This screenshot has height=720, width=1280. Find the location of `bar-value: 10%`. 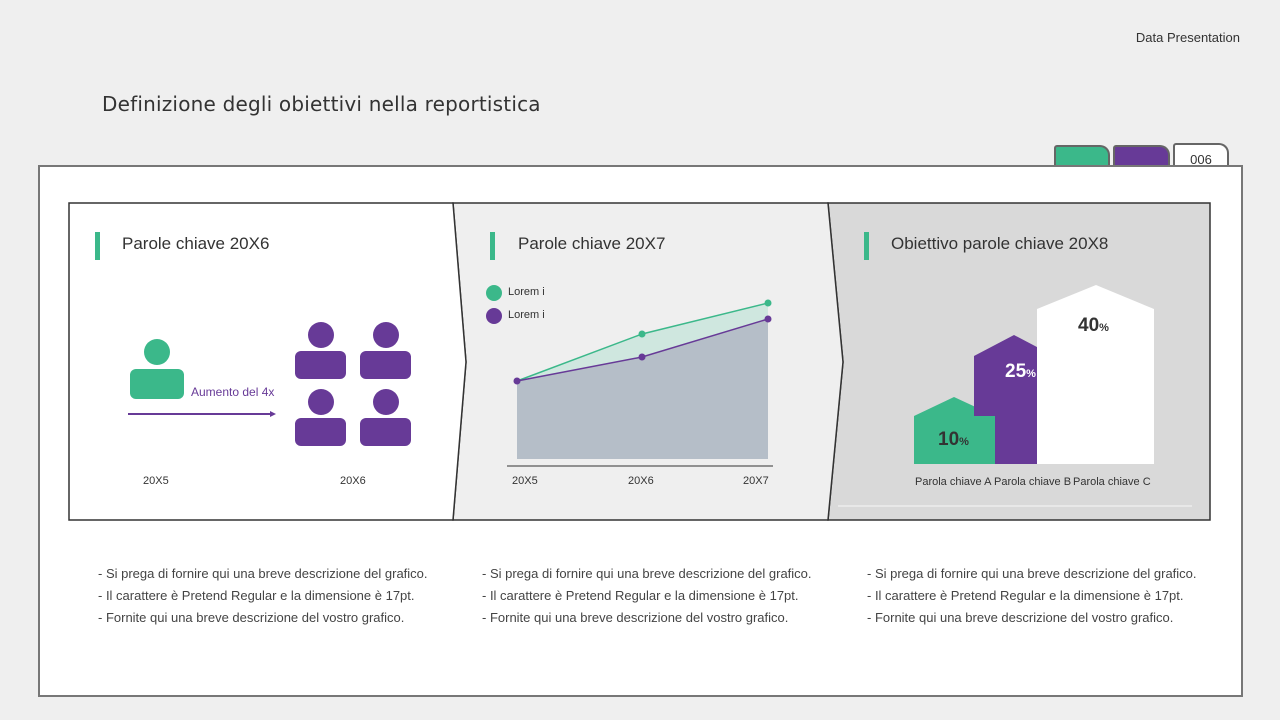

bar-value: 10% is located at coordinates (953, 439).